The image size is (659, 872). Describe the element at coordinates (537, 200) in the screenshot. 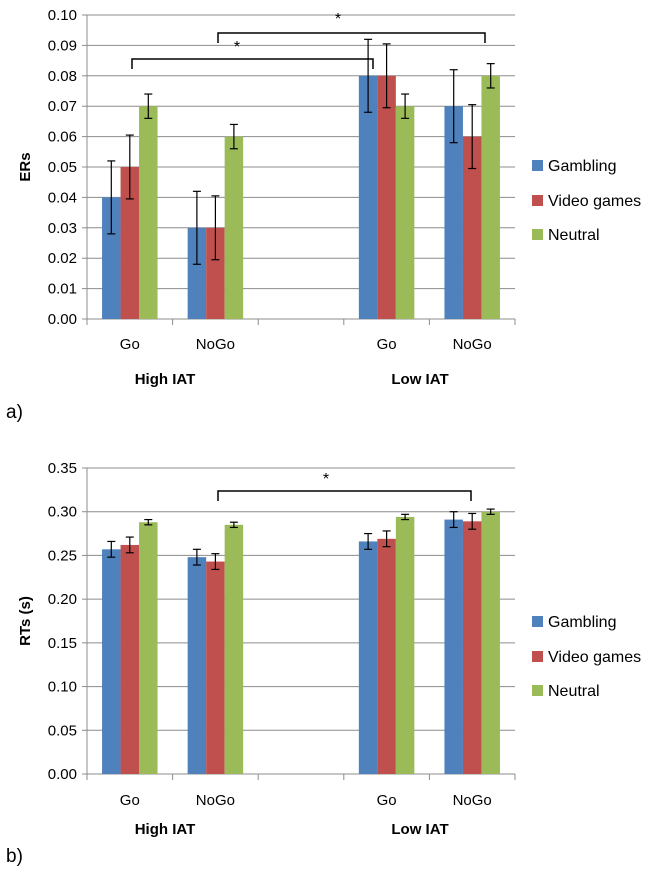

I see `panel-a-legend-swatch-video-games` at that location.